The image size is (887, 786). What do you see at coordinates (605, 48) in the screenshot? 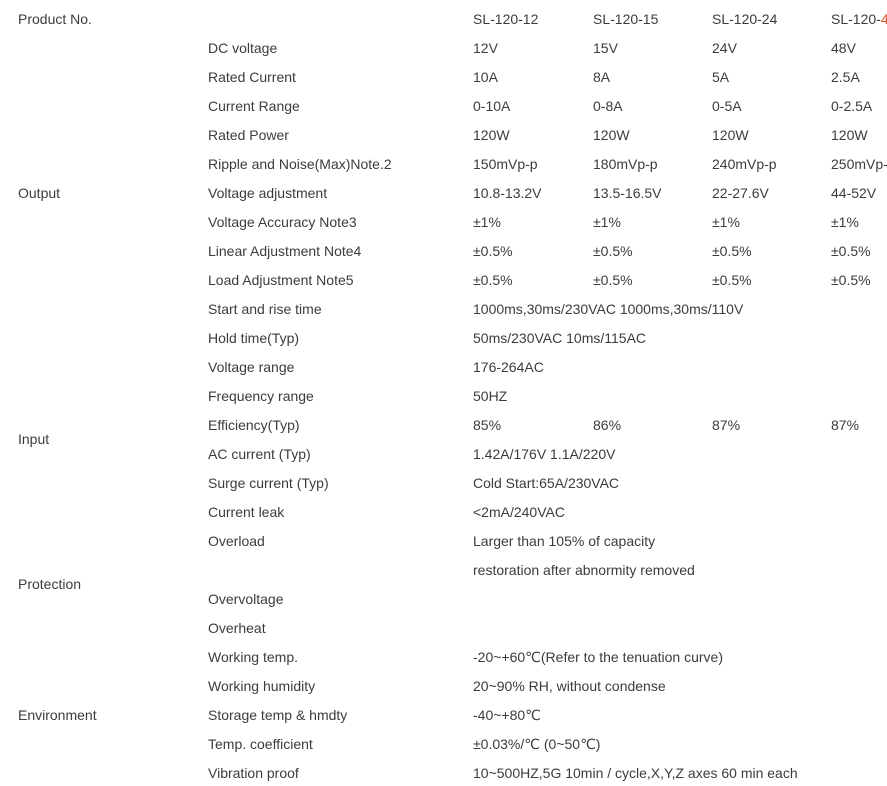
I see `value-cell: 15V` at bounding box center [605, 48].